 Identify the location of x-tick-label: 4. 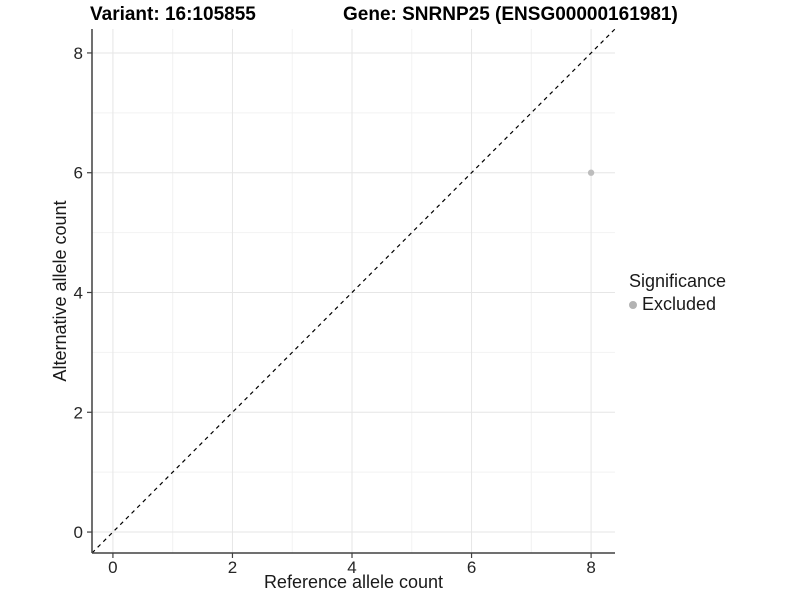
(351, 567).